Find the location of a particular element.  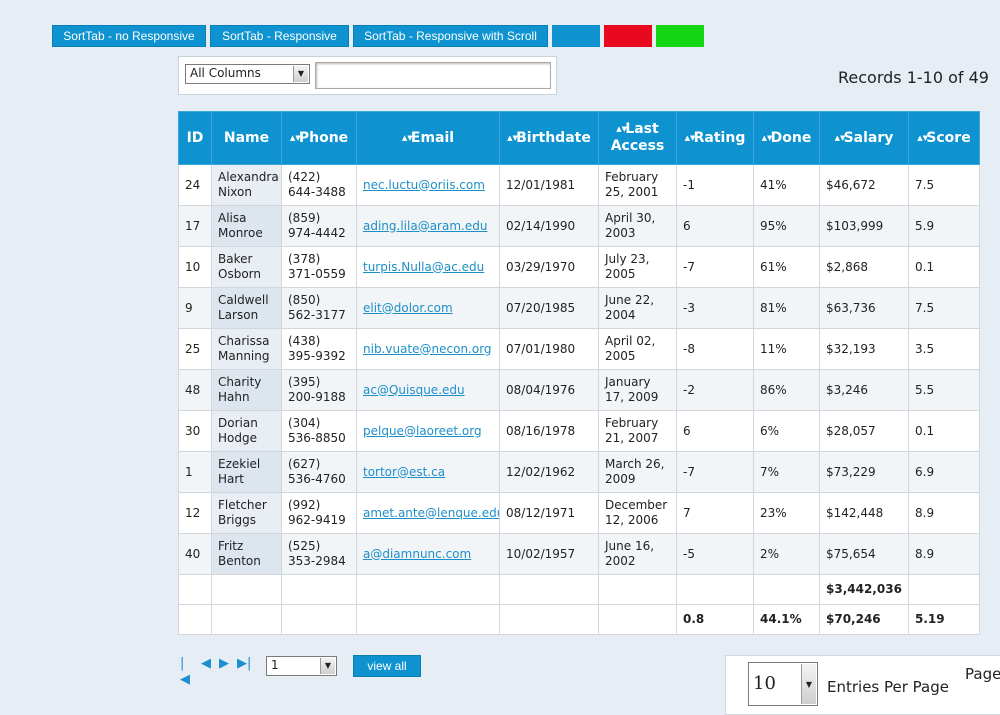

entries-per-page-panel: 10 ▼ Entries Per Page Page is located at coordinates (862, 685).